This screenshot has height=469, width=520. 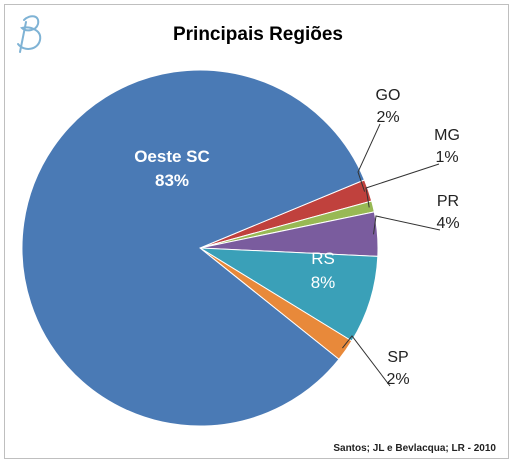 What do you see at coordinates (369, 157) in the screenshot?
I see `leader-line-go` at bounding box center [369, 157].